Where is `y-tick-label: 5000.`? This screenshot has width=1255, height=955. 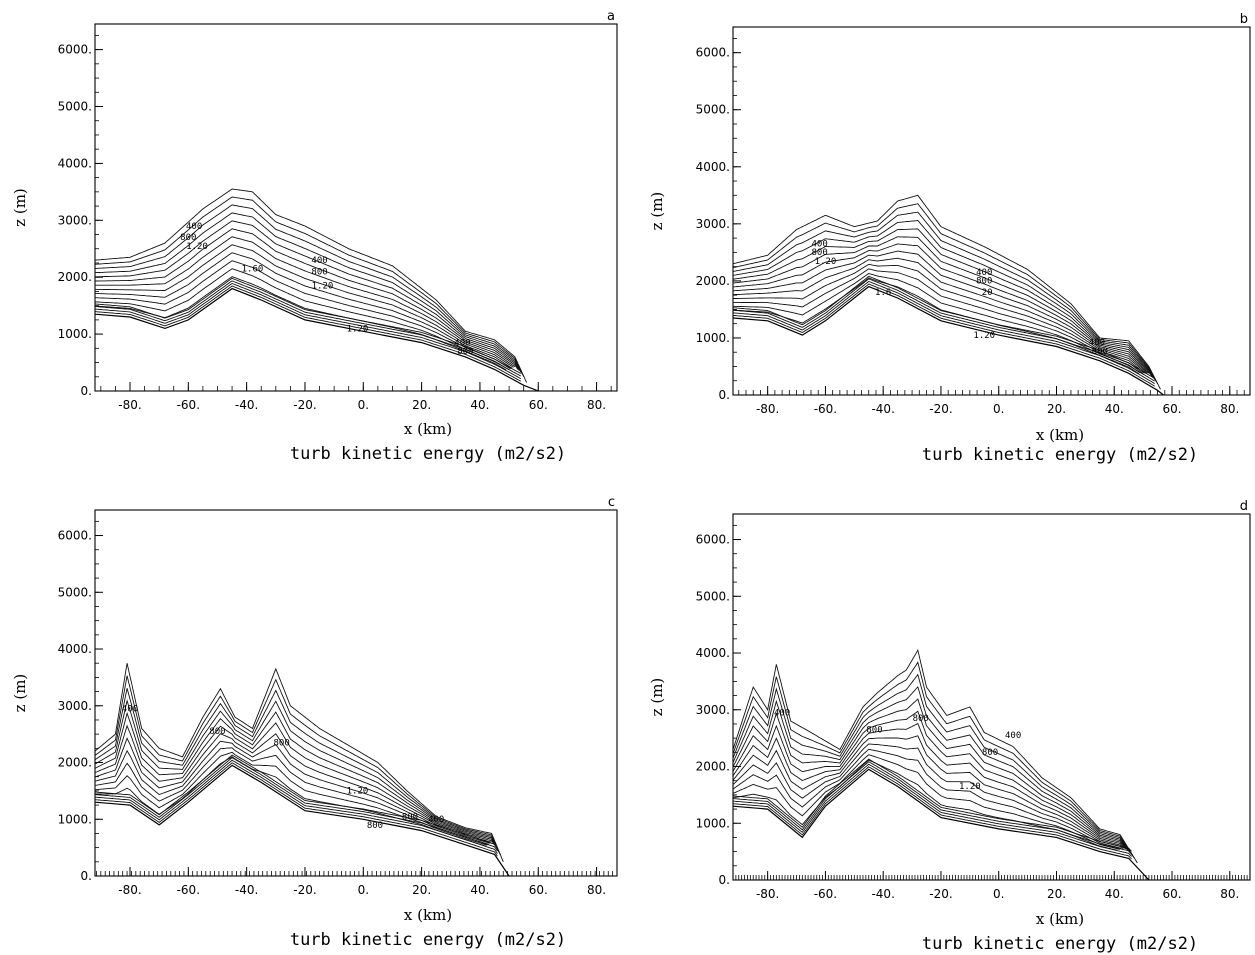 y-tick-label: 5000. is located at coordinates (713, 596).